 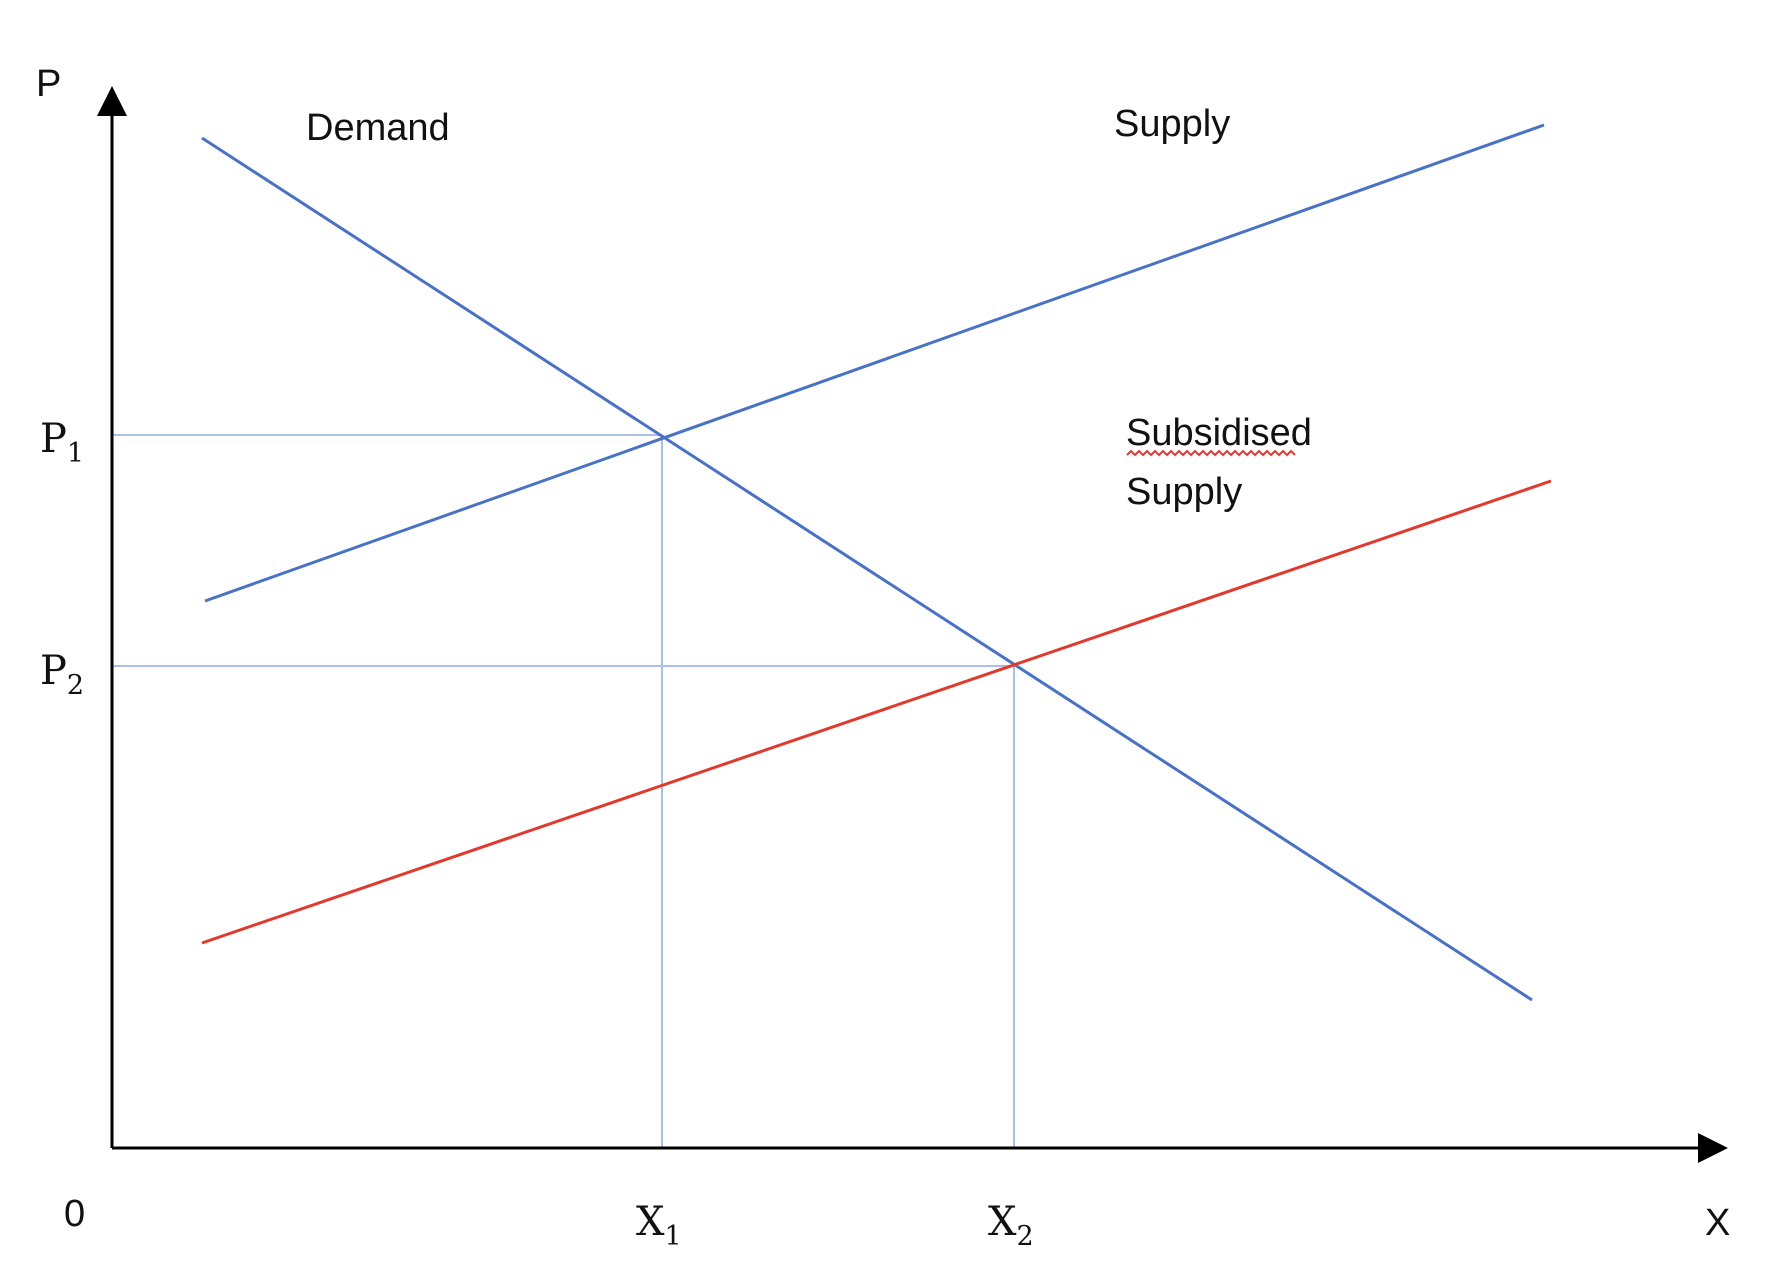 I want to click on spellcheck-underline, so click(x=1211, y=453).